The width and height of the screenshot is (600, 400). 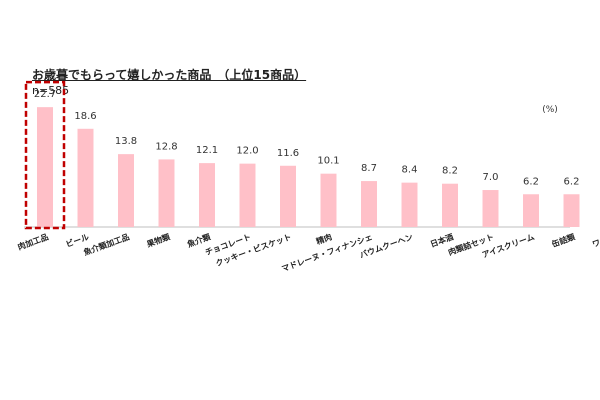 I want to click on data-label: 8.4, so click(x=410, y=170).